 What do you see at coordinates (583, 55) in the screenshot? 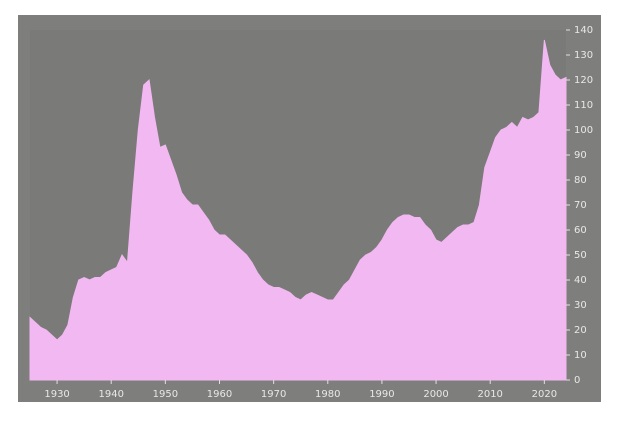
I see `y-tick-label: 130` at bounding box center [583, 55].